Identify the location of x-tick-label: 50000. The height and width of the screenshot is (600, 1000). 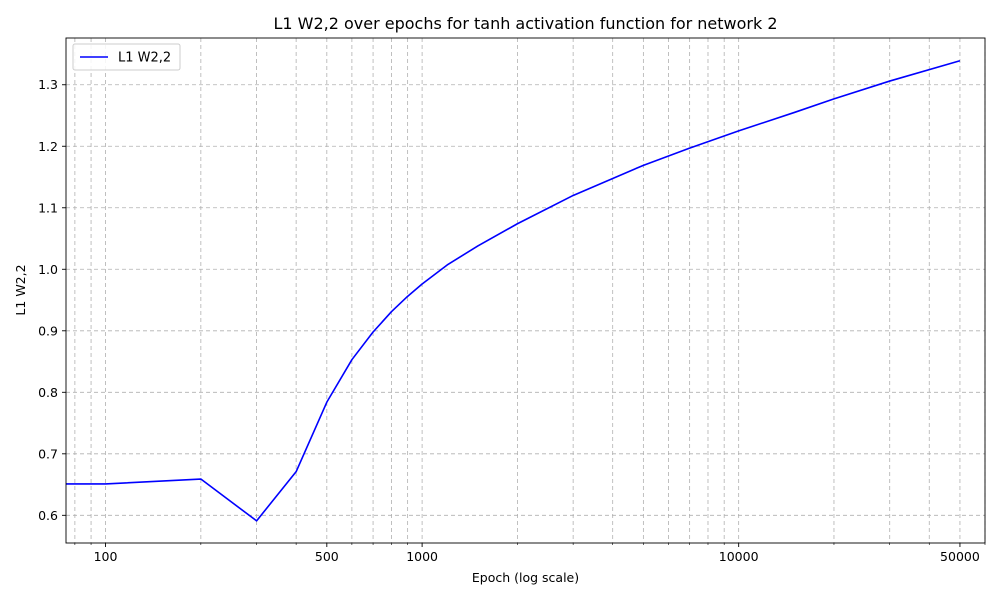
(960, 556).